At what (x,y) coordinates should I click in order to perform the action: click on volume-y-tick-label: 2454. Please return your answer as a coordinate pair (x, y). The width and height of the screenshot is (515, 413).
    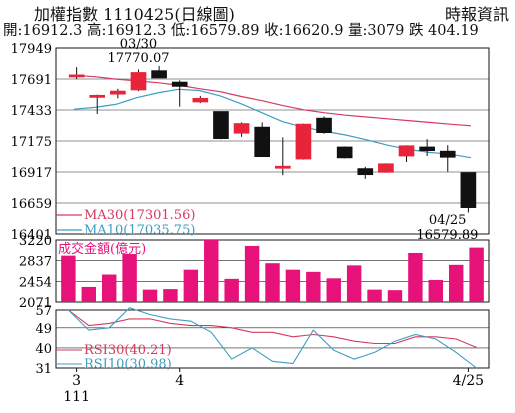
    Looking at the image, I should click on (35, 282).